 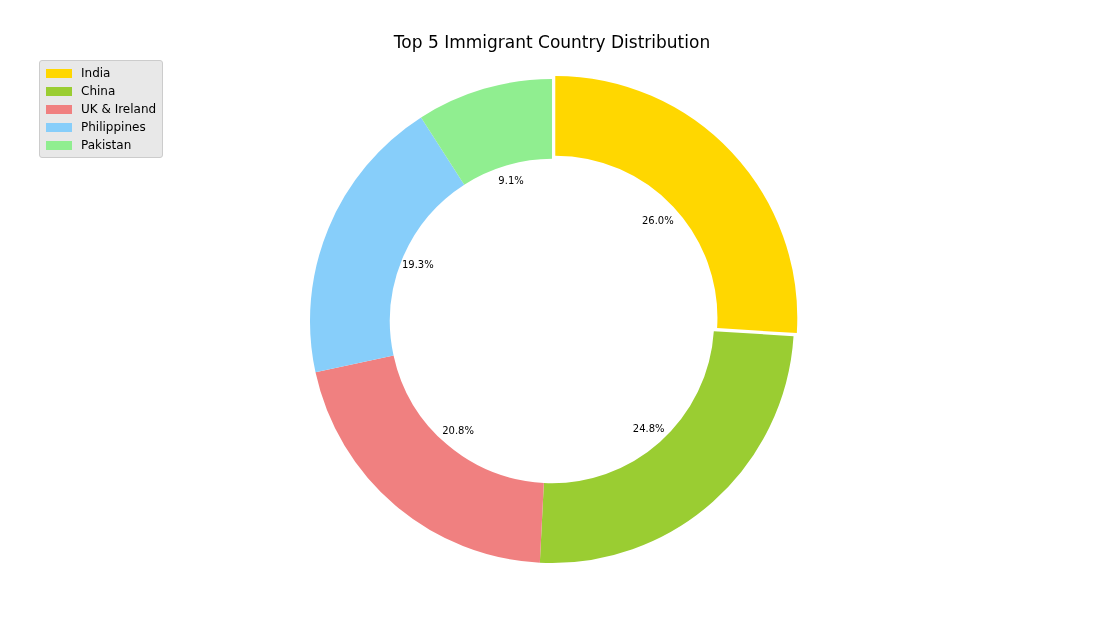 I want to click on data-label: 20.8%, so click(x=458, y=431).